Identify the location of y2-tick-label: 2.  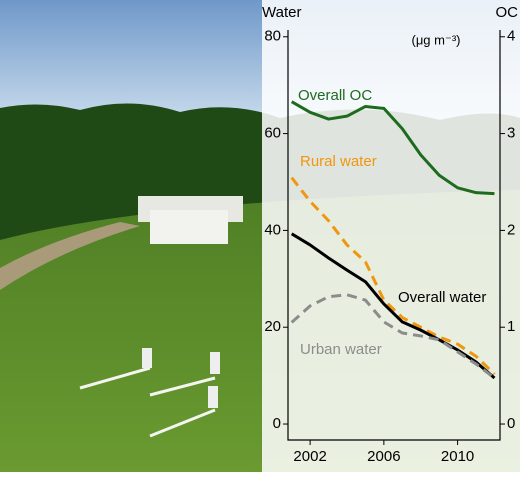
(511, 229).